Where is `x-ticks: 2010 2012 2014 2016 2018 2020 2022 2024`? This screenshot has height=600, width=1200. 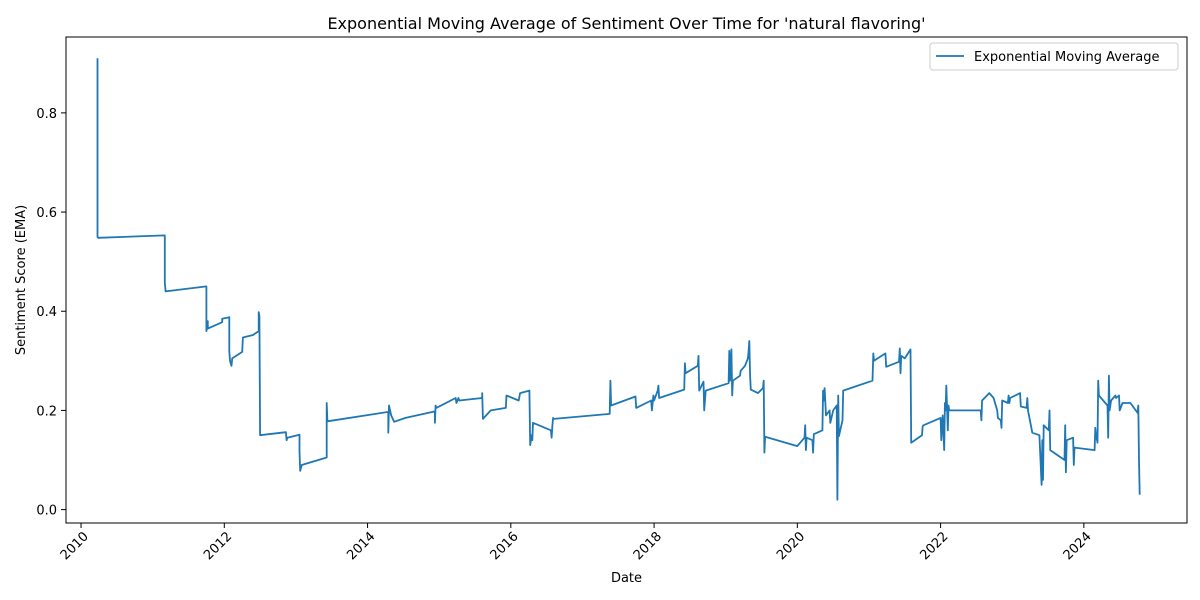
x-ticks: 2010 2012 2014 2016 2018 2020 2022 2024 is located at coordinates (576, 543).